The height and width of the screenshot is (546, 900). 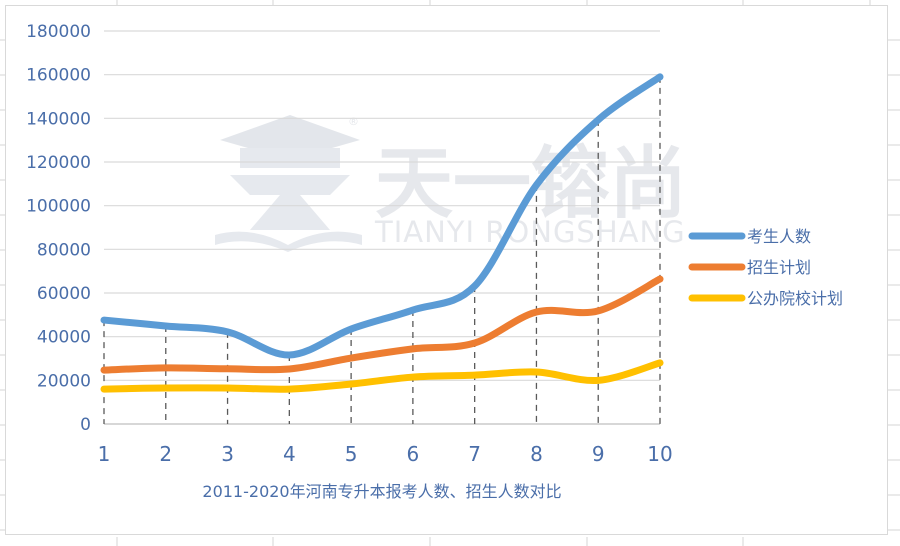 What do you see at coordinates (351, 454) in the screenshot?
I see `x-tick-label: 5` at bounding box center [351, 454].